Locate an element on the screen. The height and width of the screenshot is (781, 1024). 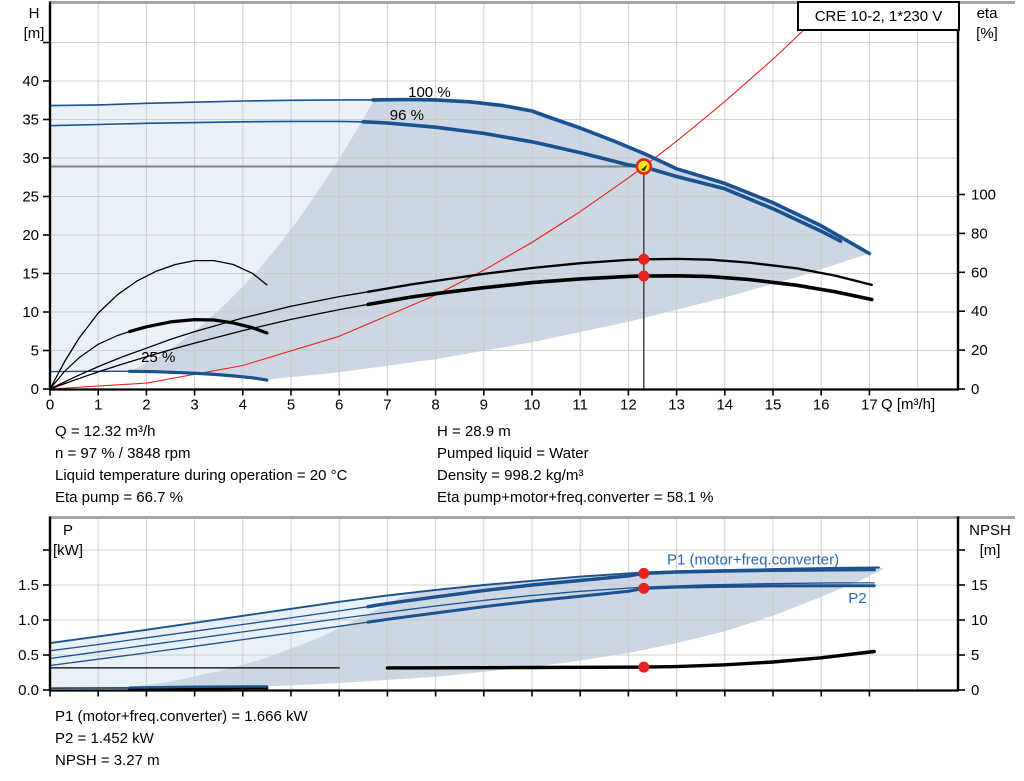
p1-curve-thick is located at coordinates (621, 588).